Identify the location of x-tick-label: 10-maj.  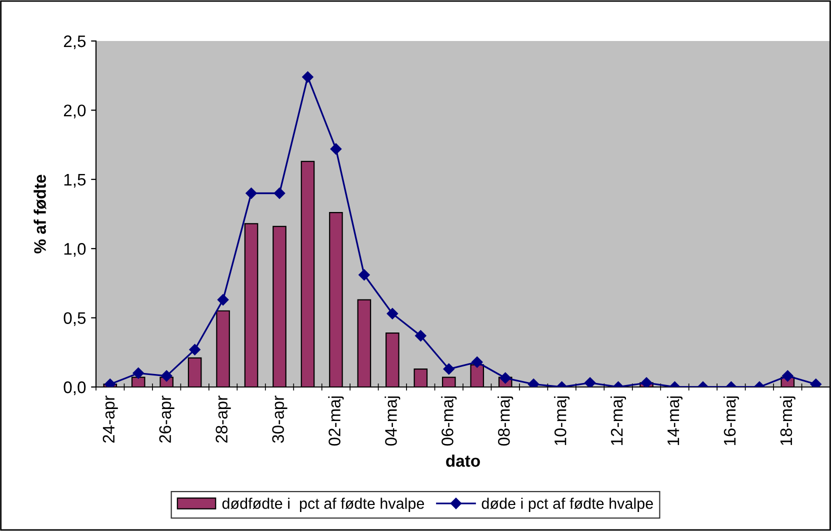
(562, 421).